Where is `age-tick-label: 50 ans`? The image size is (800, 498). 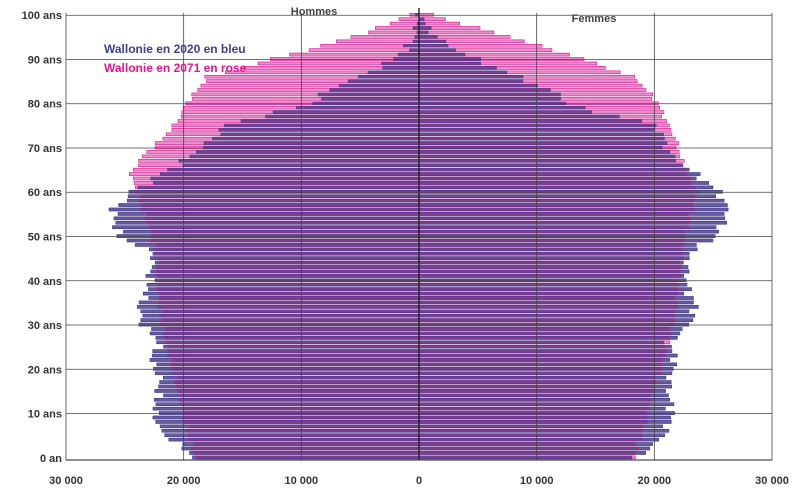 age-tick-label: 50 ans is located at coordinates (45, 238).